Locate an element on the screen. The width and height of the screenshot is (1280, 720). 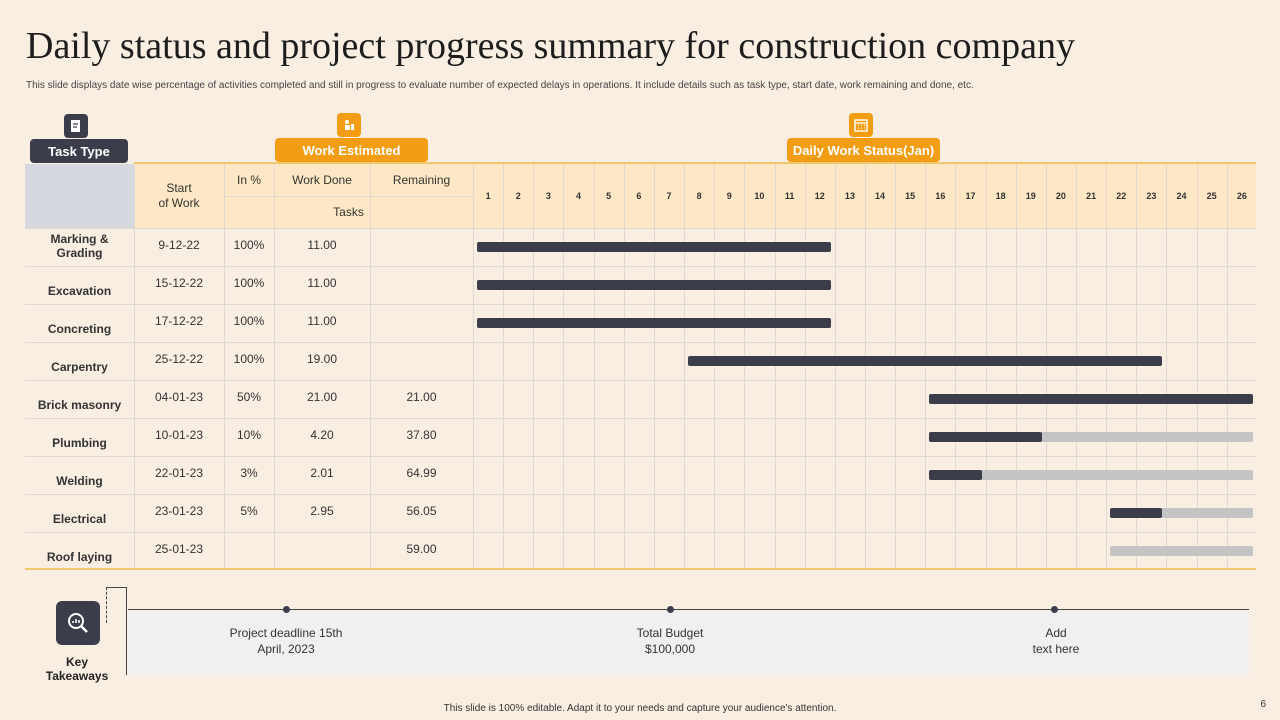
worker-icon is located at coordinates (349, 125).